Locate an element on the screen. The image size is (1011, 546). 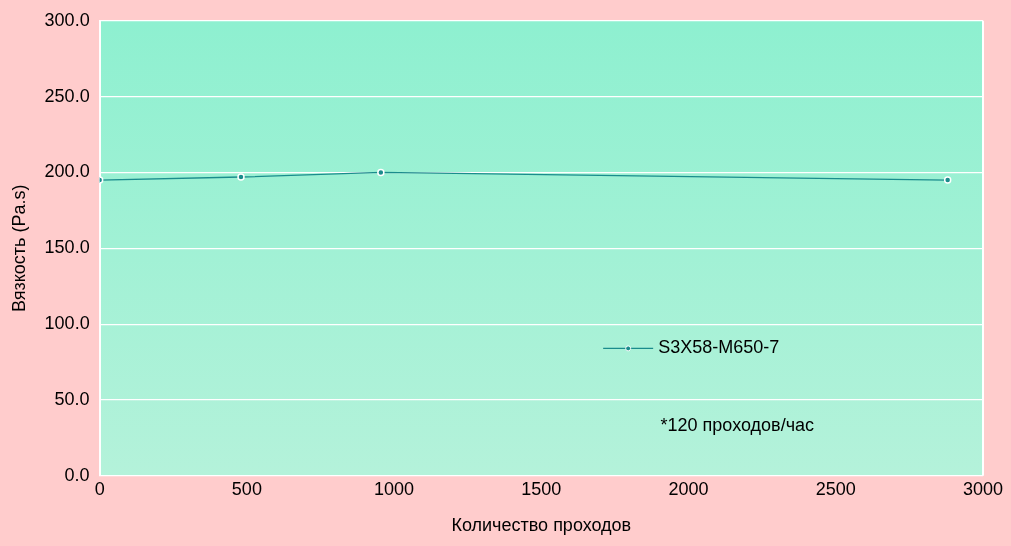
x-tick-label: 2000 is located at coordinates (688, 488).